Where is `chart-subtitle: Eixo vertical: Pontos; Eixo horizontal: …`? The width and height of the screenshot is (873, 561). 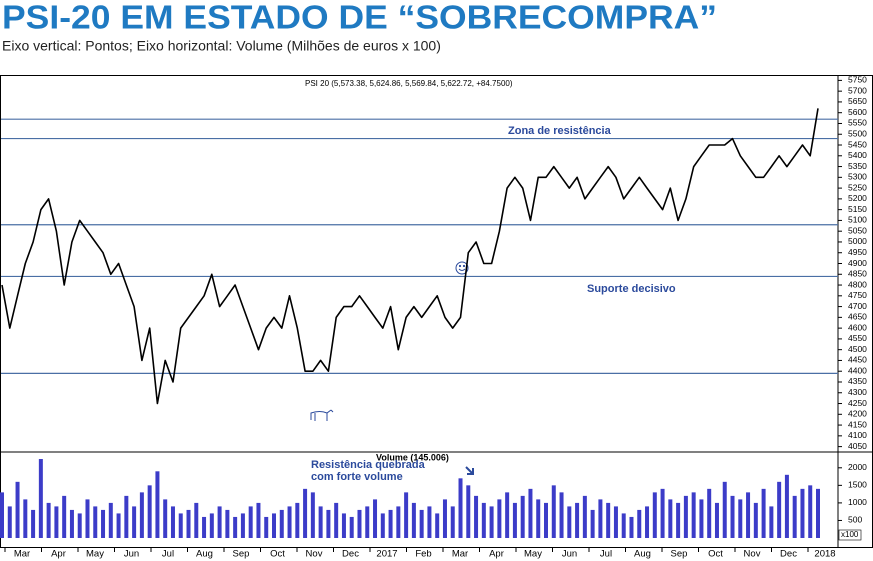
chart-subtitle: Eixo vertical: Pontos; Eixo horizontal: … is located at coordinates (221, 46).